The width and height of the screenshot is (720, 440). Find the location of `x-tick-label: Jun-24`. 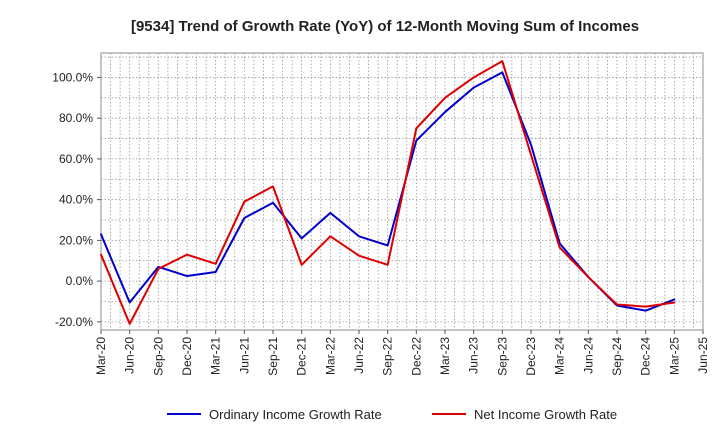

x-tick-label: Jun-24 is located at coordinates (588, 355).